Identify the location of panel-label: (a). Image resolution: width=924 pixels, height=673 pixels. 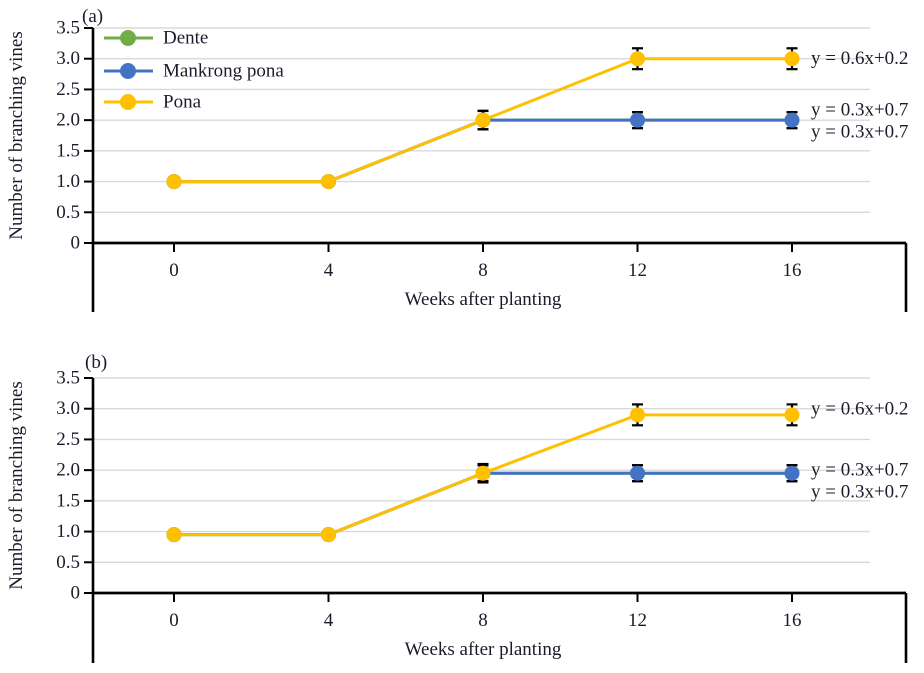
(92, 16).